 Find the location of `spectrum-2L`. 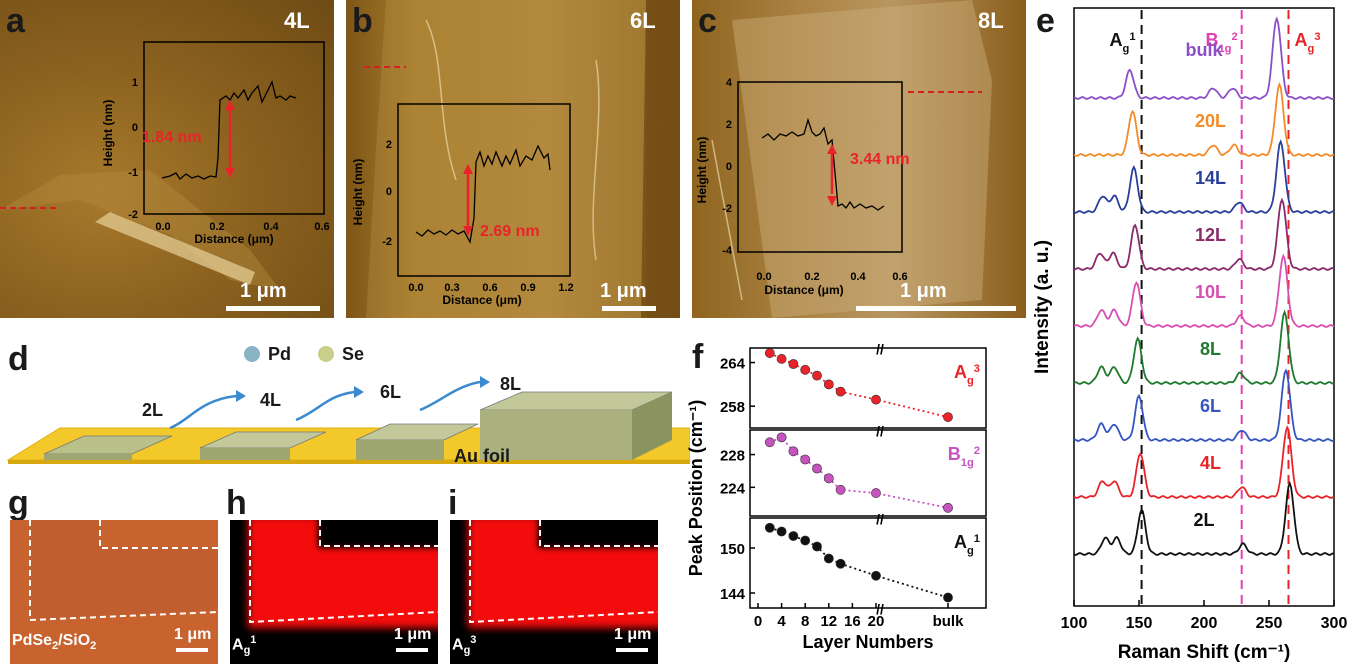

spectrum-2L is located at coordinates (1204, 518).